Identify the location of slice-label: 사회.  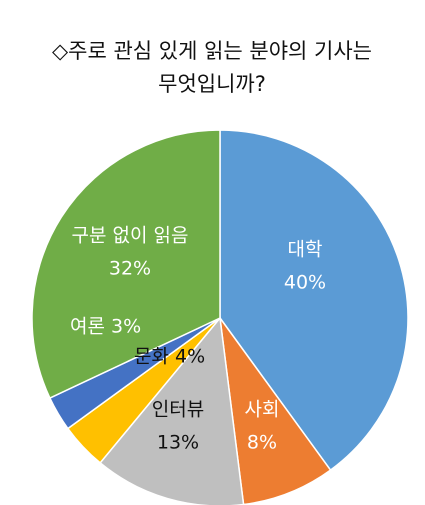
(262, 410).